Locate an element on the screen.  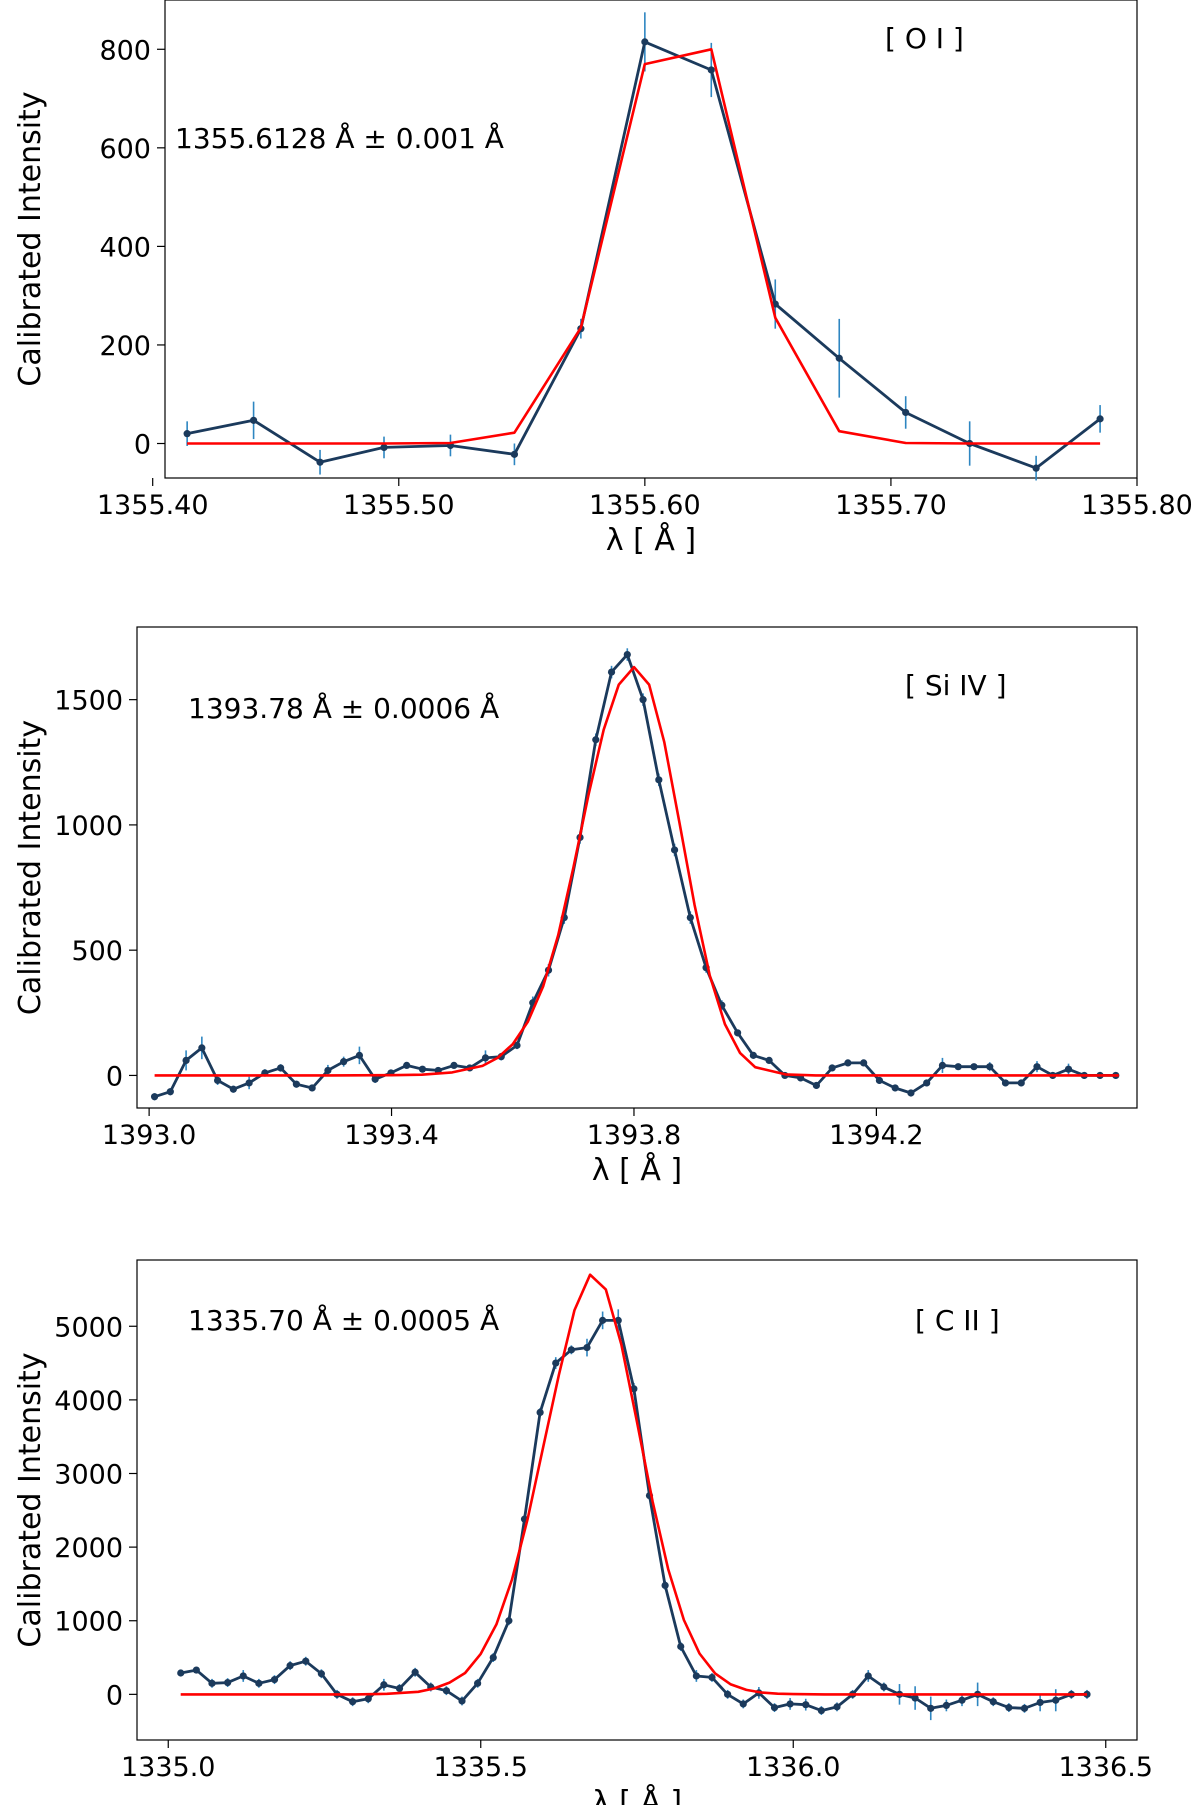
line-label: [ C II ] is located at coordinates (957, 1320).